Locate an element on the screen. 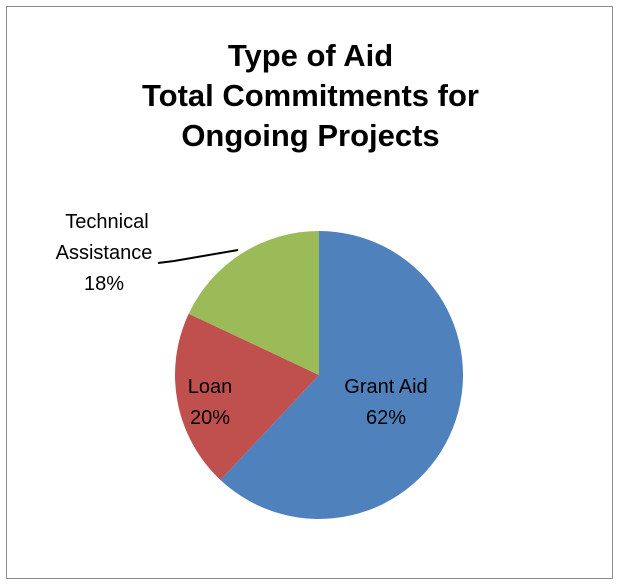  slice-label-grant-aid-name: Grant Aid is located at coordinates (385, 387).